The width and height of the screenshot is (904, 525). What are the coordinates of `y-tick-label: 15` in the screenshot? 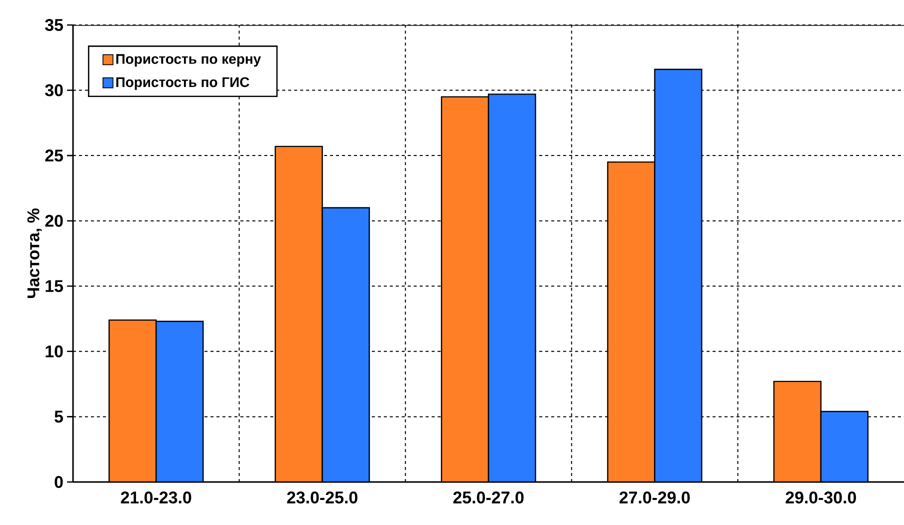 It's located at (55, 286).